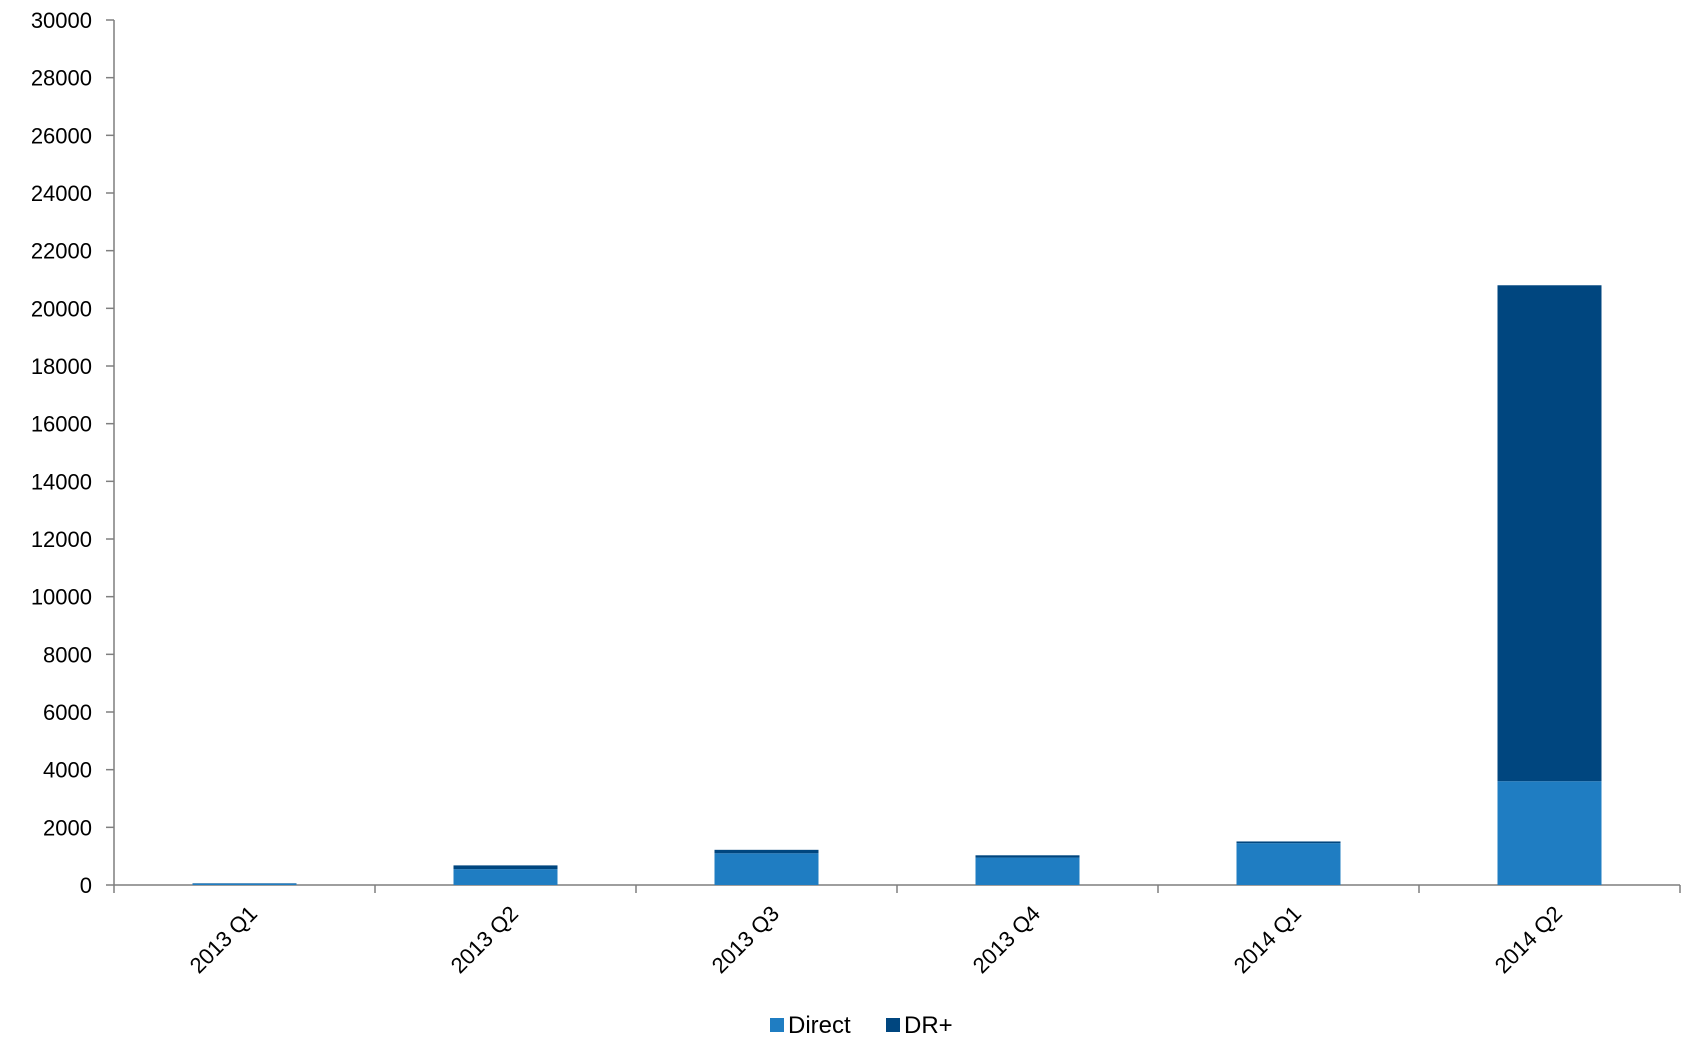 The width and height of the screenshot is (1681, 1047). I want to click on y-tick-label: 8000, so click(67, 654).